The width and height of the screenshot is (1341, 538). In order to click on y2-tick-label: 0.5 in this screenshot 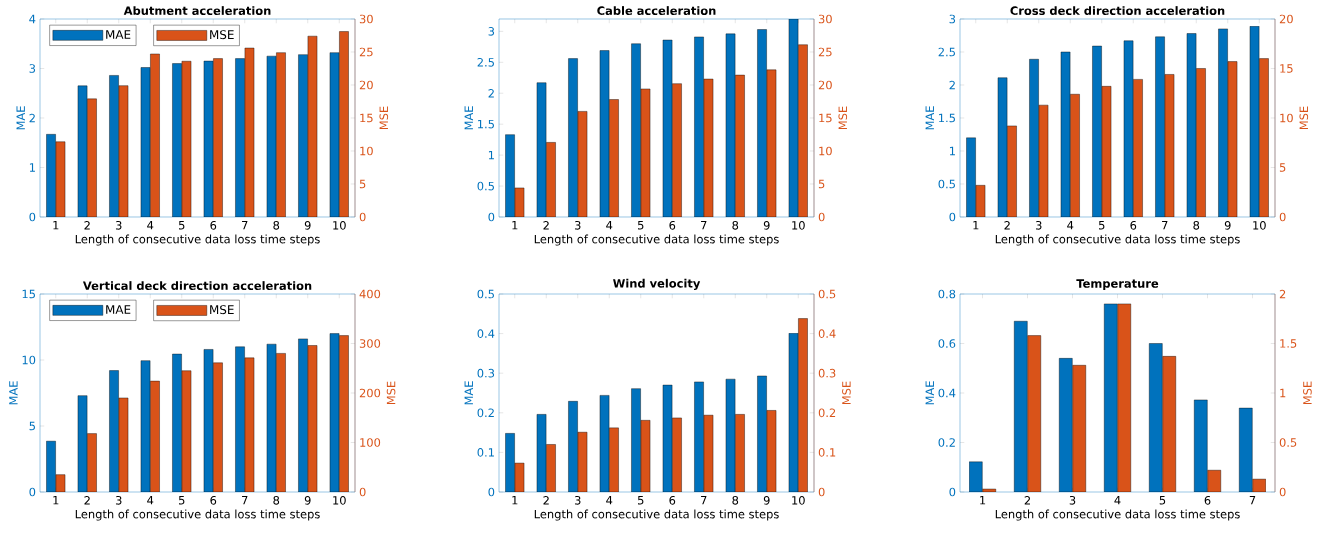, I will do `click(827, 294)`.